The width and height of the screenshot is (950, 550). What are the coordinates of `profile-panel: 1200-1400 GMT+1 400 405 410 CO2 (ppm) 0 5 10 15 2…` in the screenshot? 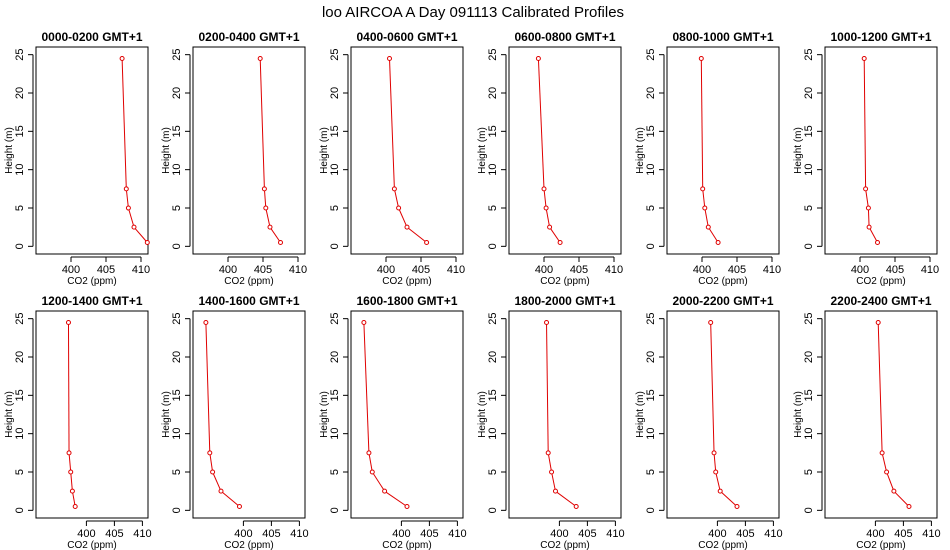 It's located at (78, 422).